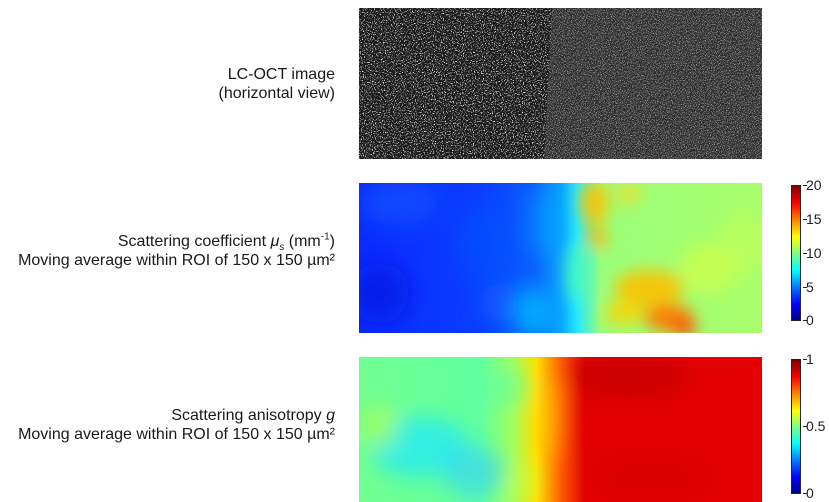  Describe the element at coordinates (302, 241) in the screenshot. I see `unit-open: (mm` at that location.